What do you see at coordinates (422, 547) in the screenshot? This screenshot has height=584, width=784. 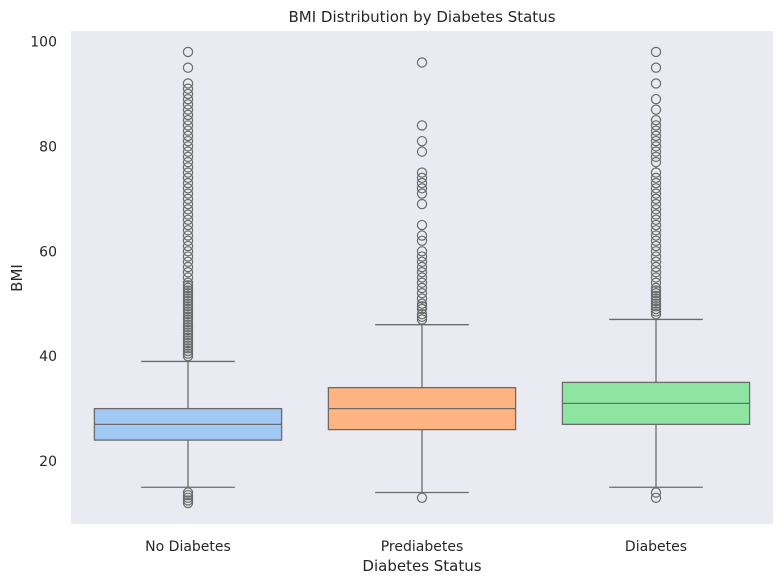 I see `x-tick-label: Prediabetes` at bounding box center [422, 547].